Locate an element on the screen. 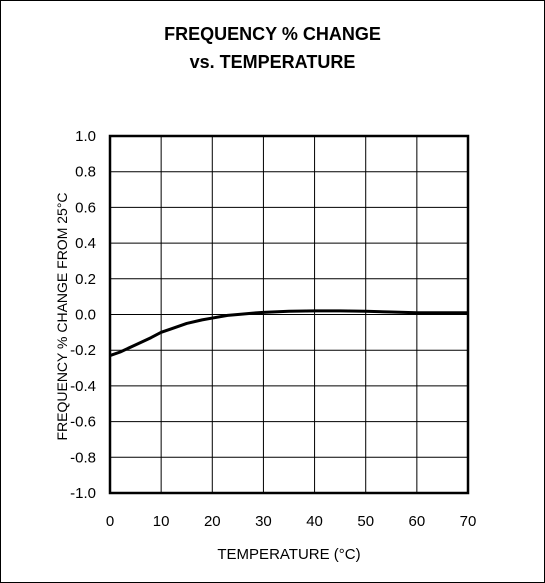 This screenshot has width=545, height=583. y-tick-label: 1.0 is located at coordinates (85, 136).